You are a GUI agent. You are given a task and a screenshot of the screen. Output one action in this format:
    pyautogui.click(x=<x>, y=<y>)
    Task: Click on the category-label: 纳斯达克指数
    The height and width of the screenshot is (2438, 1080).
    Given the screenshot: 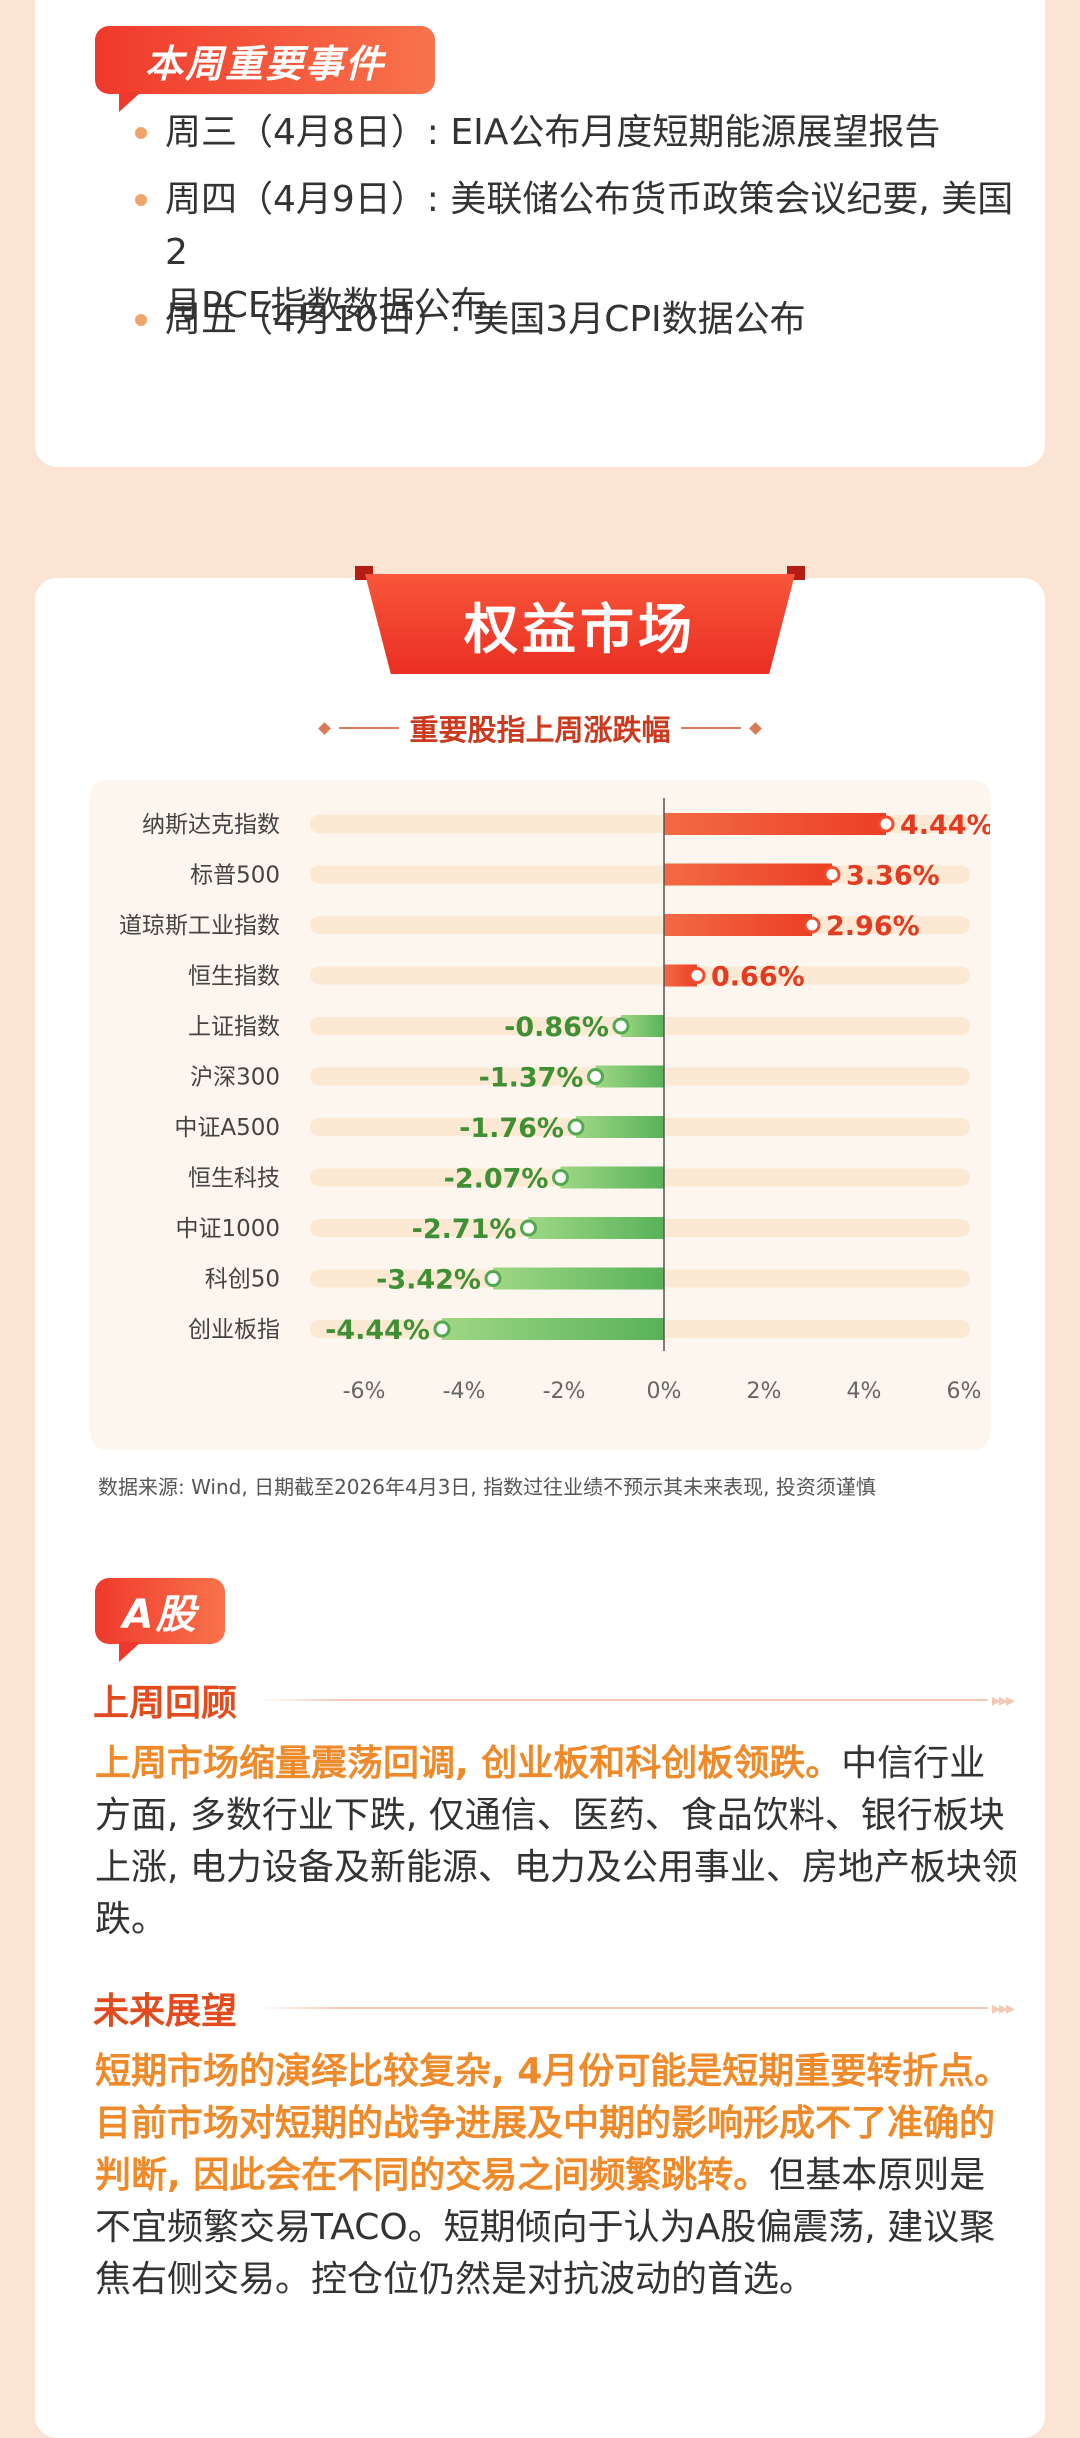 What is the action you would take?
    pyautogui.click(x=211, y=825)
    